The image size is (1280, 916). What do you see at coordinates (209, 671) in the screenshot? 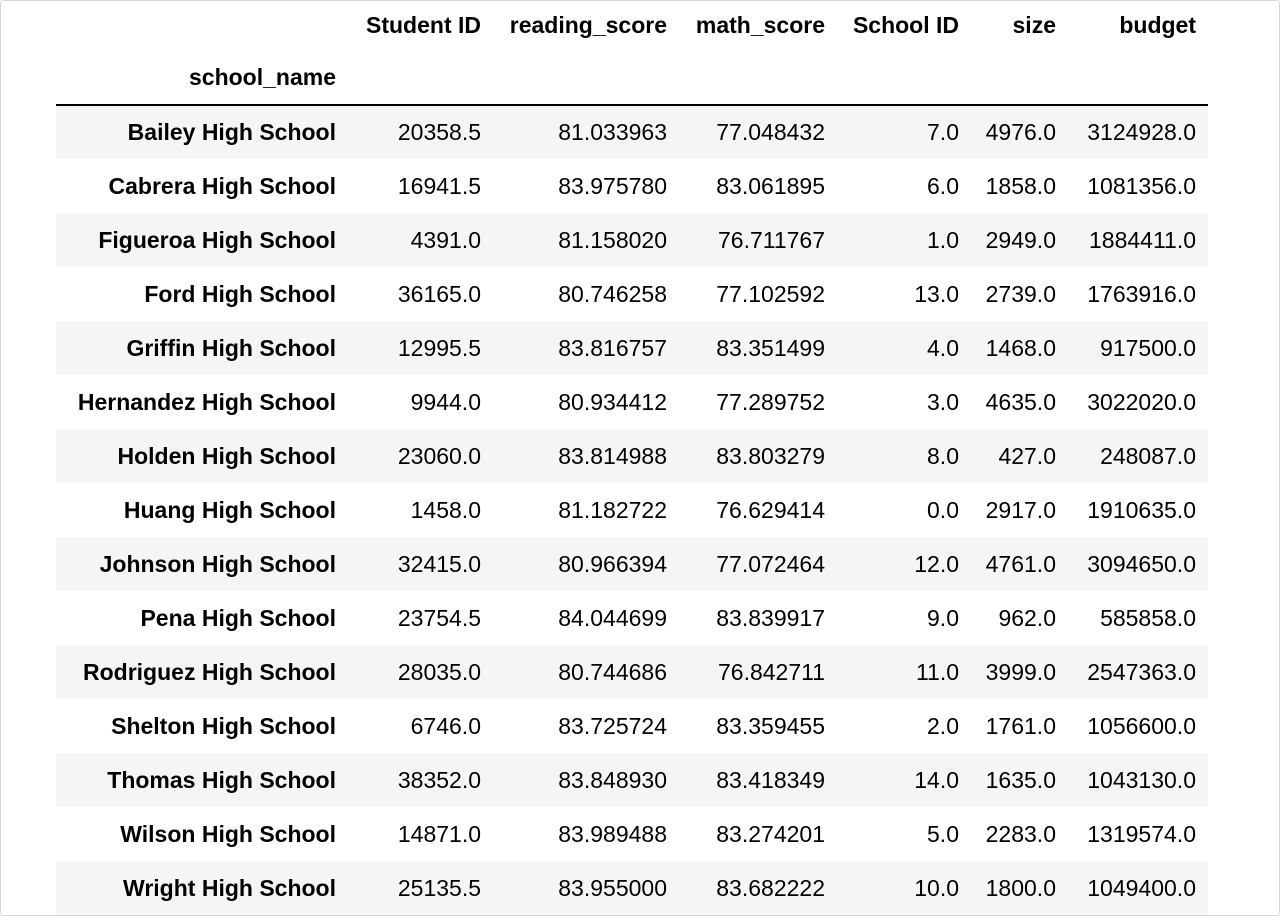
I see `row-index-label: Rodriguez High School` at bounding box center [209, 671].